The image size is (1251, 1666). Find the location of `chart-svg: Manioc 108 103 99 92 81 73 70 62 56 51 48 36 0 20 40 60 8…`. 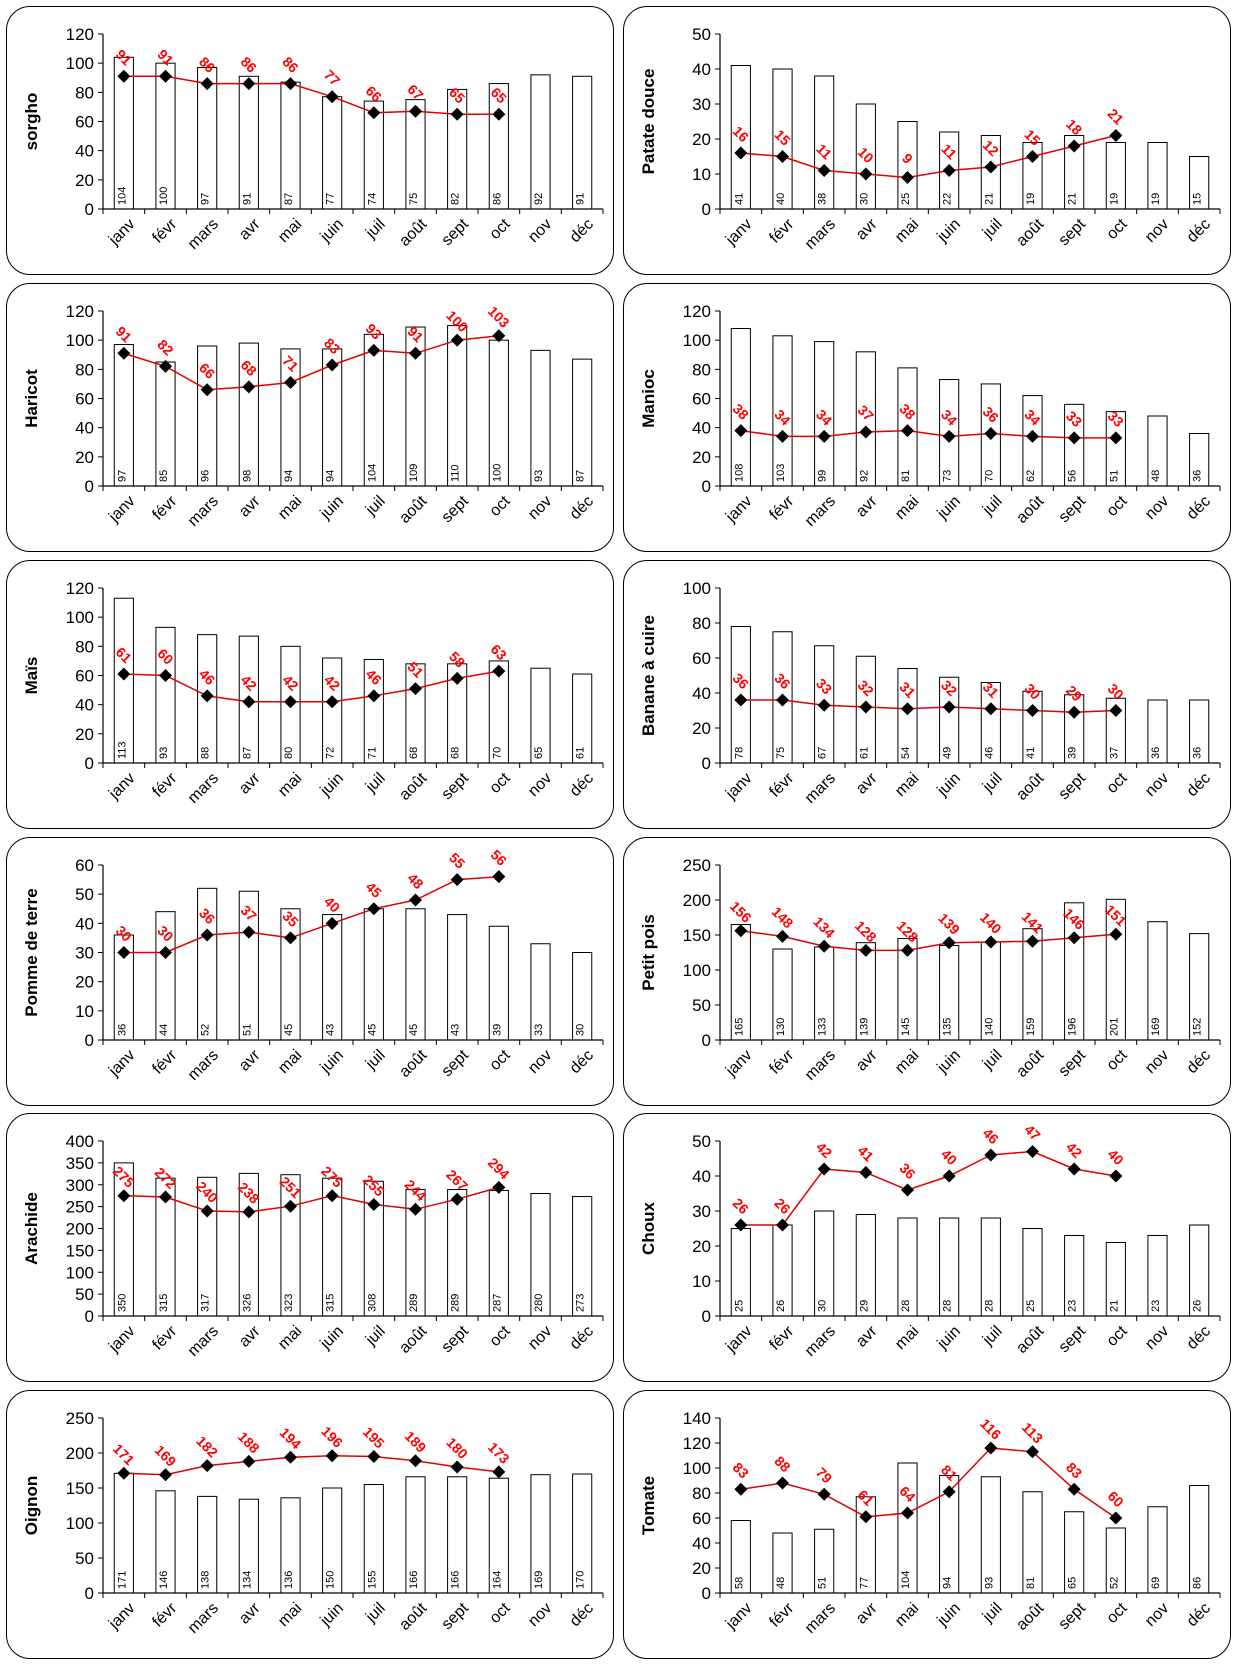

chart-svg: Manioc 108 103 99 92 81 73 70 62 56 51 48 36 0 20 40 60 8… is located at coordinates (930, 416).